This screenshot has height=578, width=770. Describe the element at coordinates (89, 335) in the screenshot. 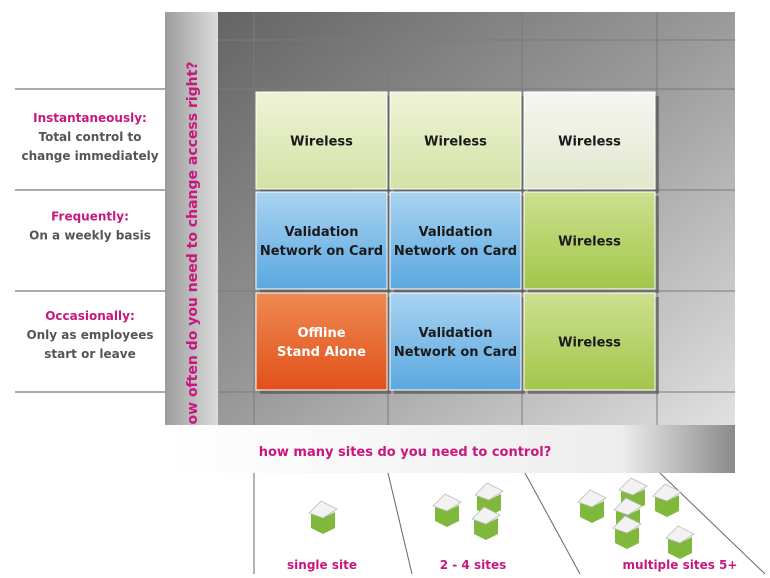

I see `row-description: Only as employees` at that location.